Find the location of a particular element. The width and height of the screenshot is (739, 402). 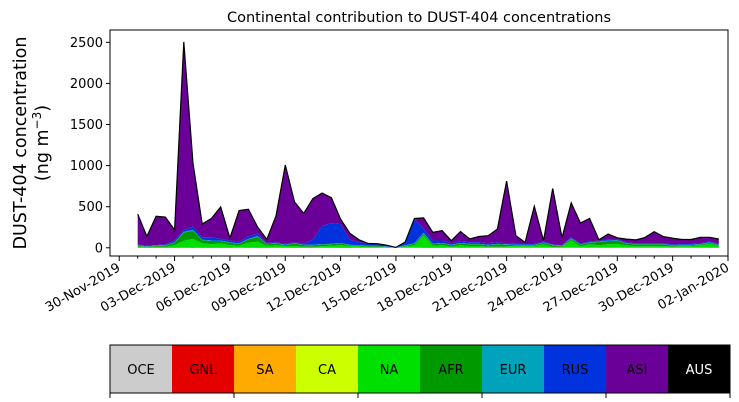

colorbar-label: CA is located at coordinates (327, 370).